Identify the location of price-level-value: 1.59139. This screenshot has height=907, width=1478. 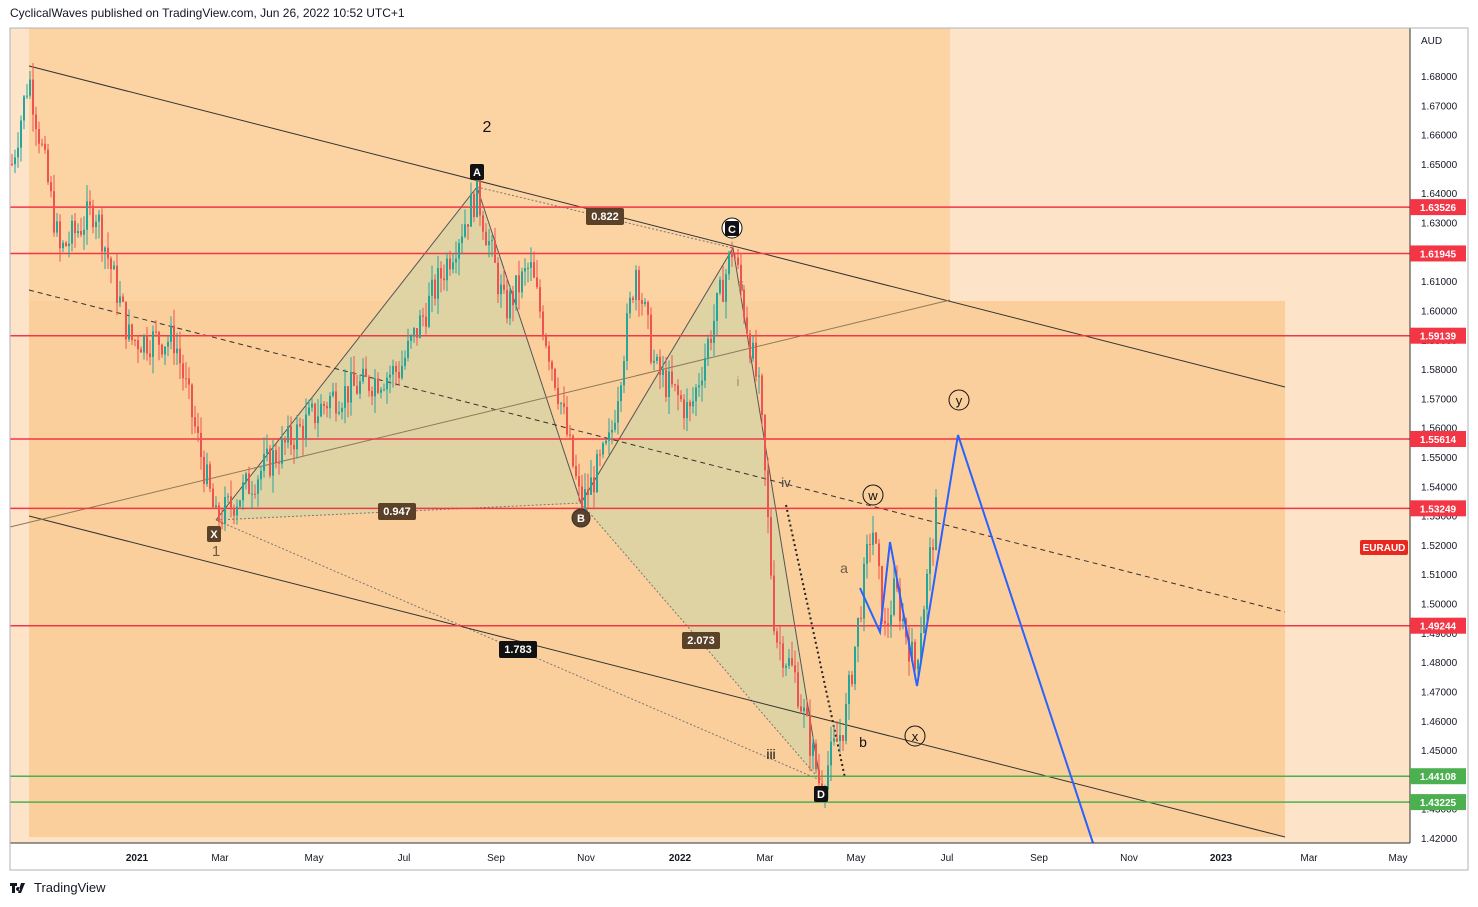
(1438, 337).